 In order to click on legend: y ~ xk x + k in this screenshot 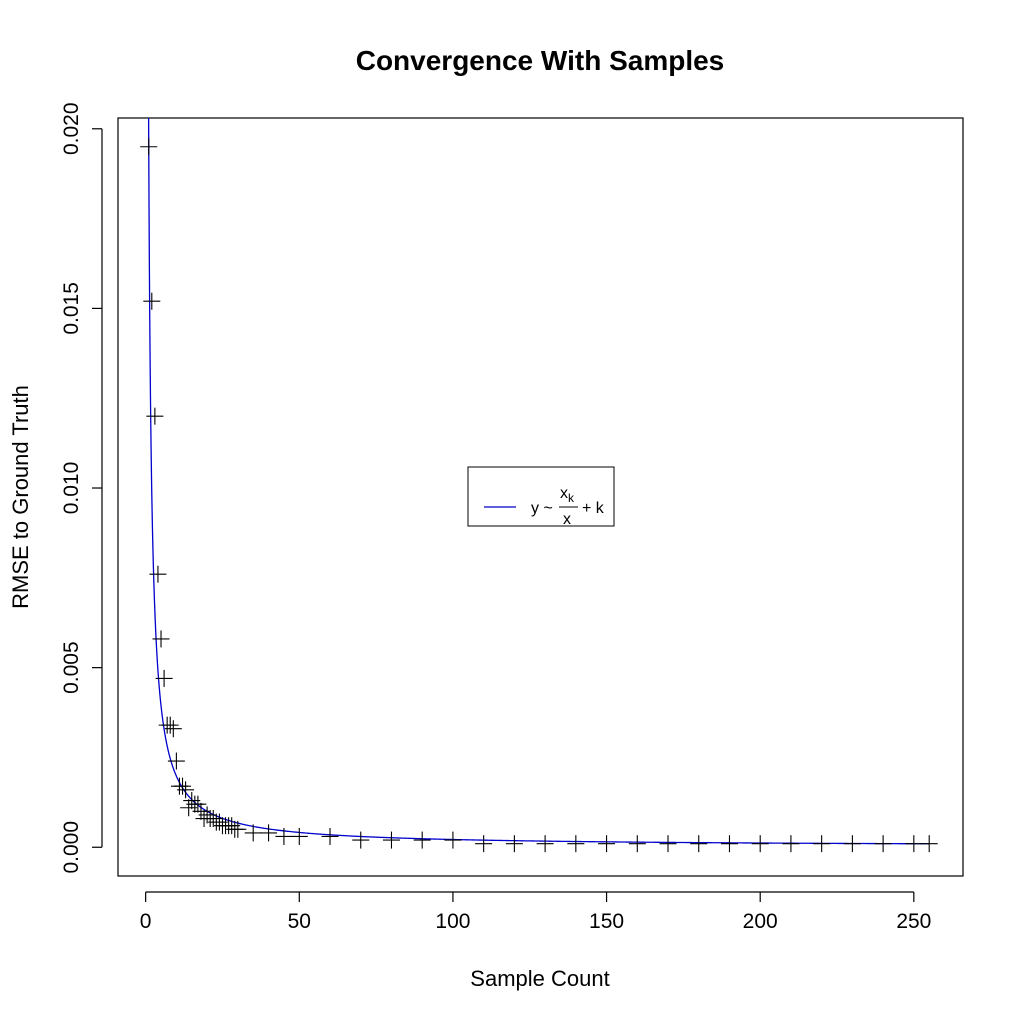, I will do `click(541, 497)`.